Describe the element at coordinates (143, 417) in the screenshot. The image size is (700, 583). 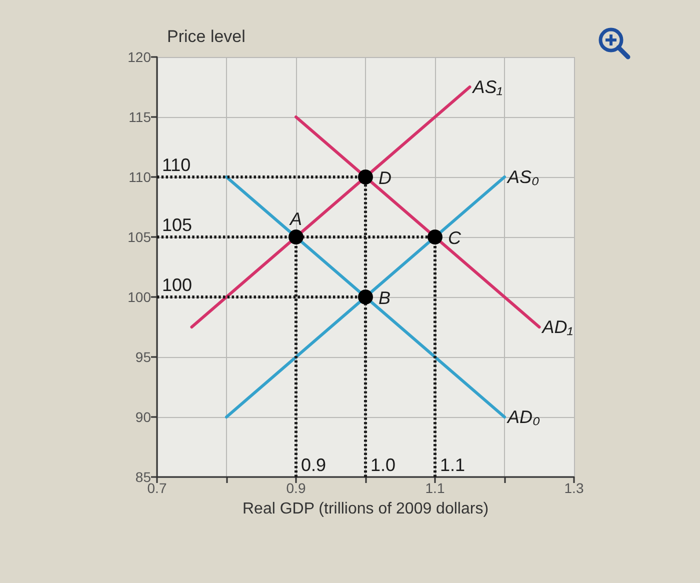
I see `y-tick-label: 90` at that location.